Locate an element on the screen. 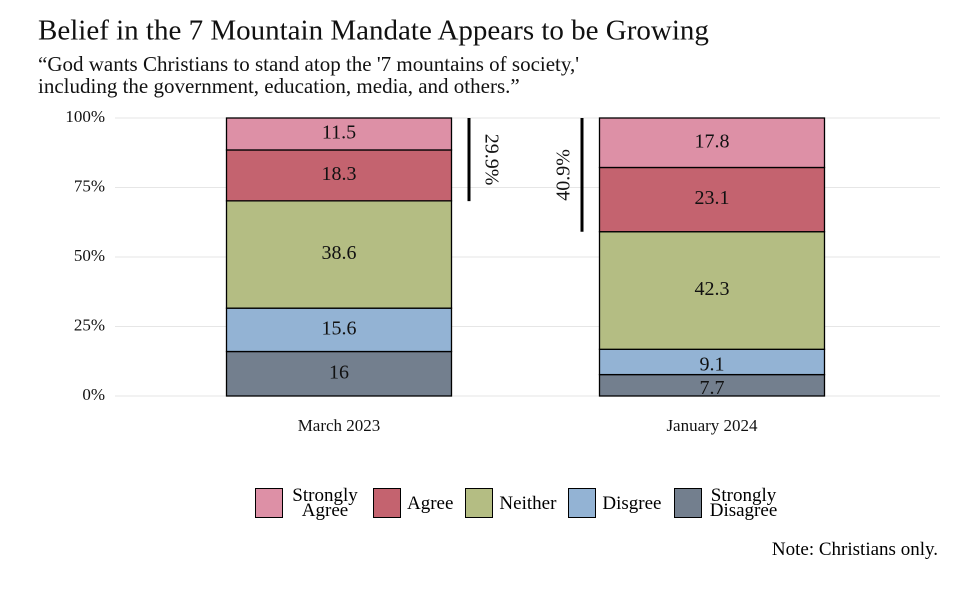 The height and width of the screenshot is (599, 960). data-label: 7.7 is located at coordinates (712, 388).